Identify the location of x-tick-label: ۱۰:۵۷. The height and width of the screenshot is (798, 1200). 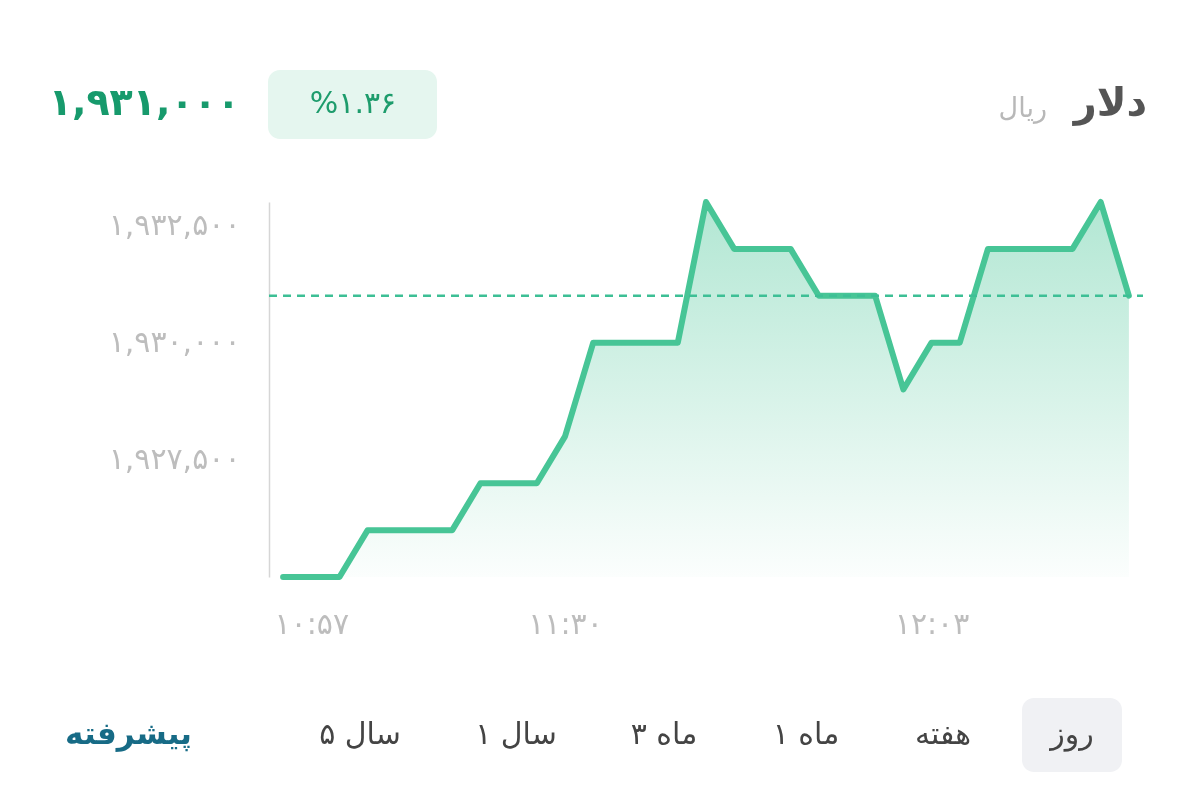
(312, 623).